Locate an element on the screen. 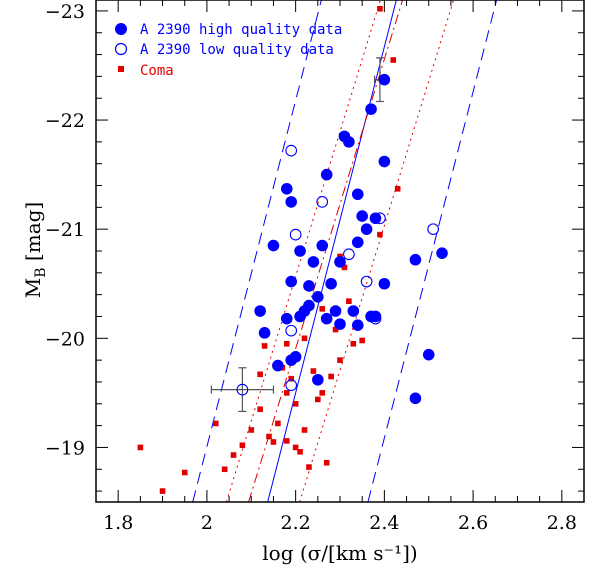 The height and width of the screenshot is (569, 599). y-tick-label: −19 is located at coordinates (65, 448).